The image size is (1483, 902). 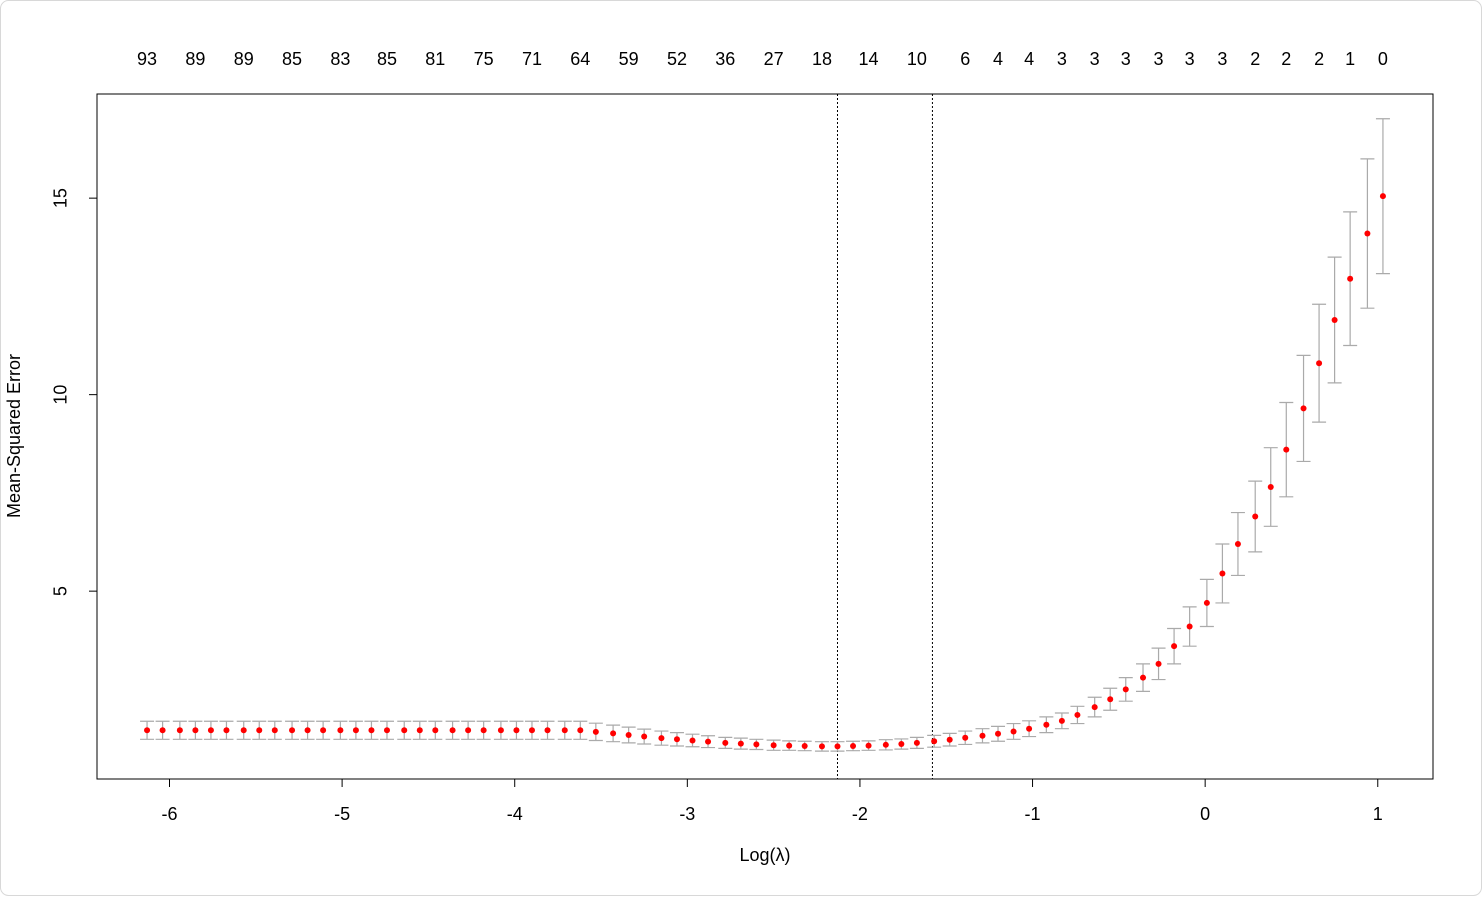 I want to click on top-axis-label: 59, so click(x=629, y=59).